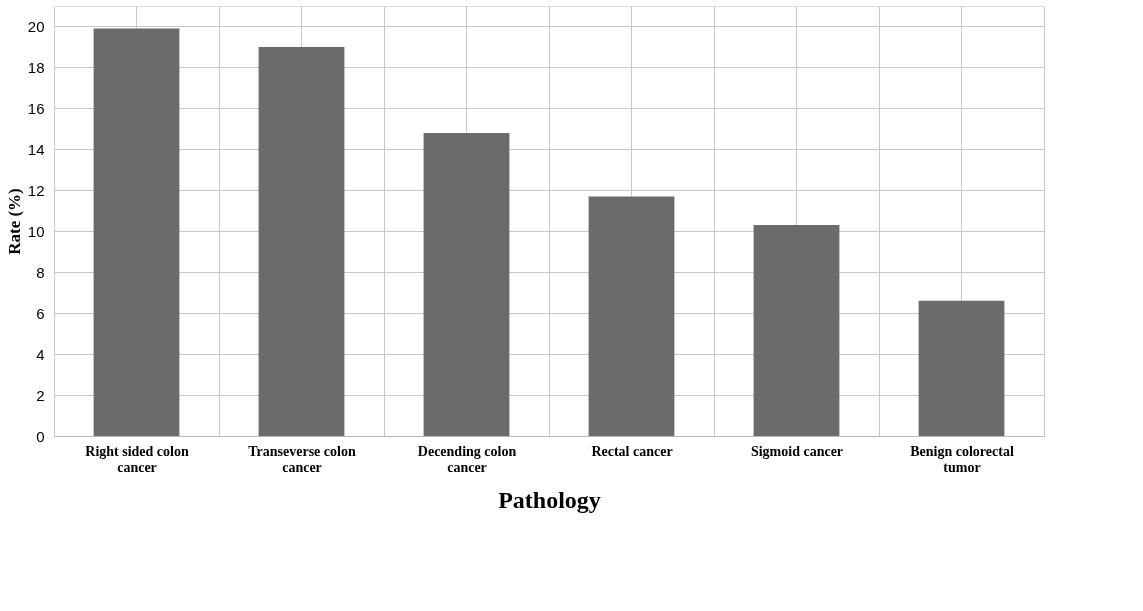  I want to click on y-tick-label: 8, so click(40, 272).